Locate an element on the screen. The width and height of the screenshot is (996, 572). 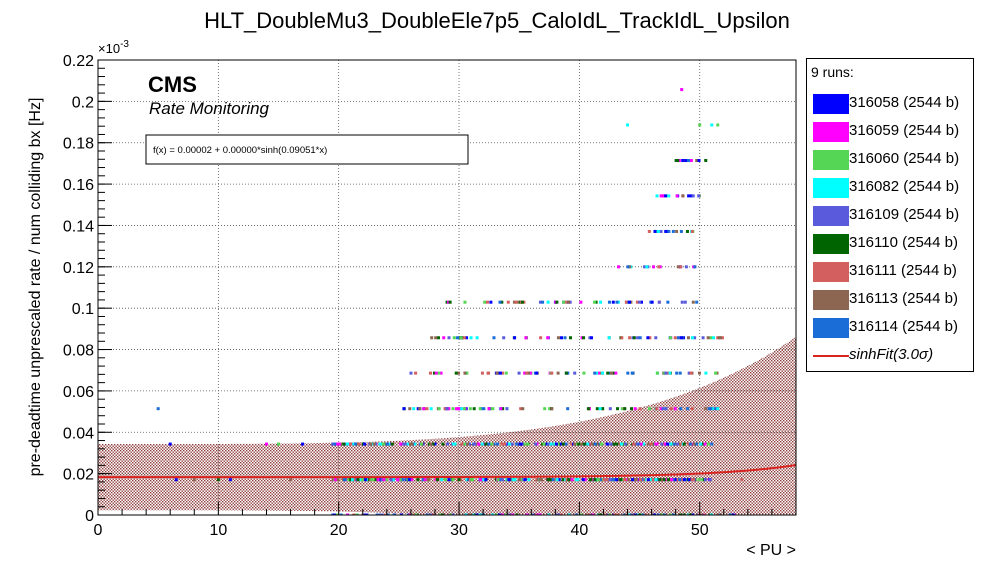
y-tick-label: 0 is located at coordinates (89, 516).